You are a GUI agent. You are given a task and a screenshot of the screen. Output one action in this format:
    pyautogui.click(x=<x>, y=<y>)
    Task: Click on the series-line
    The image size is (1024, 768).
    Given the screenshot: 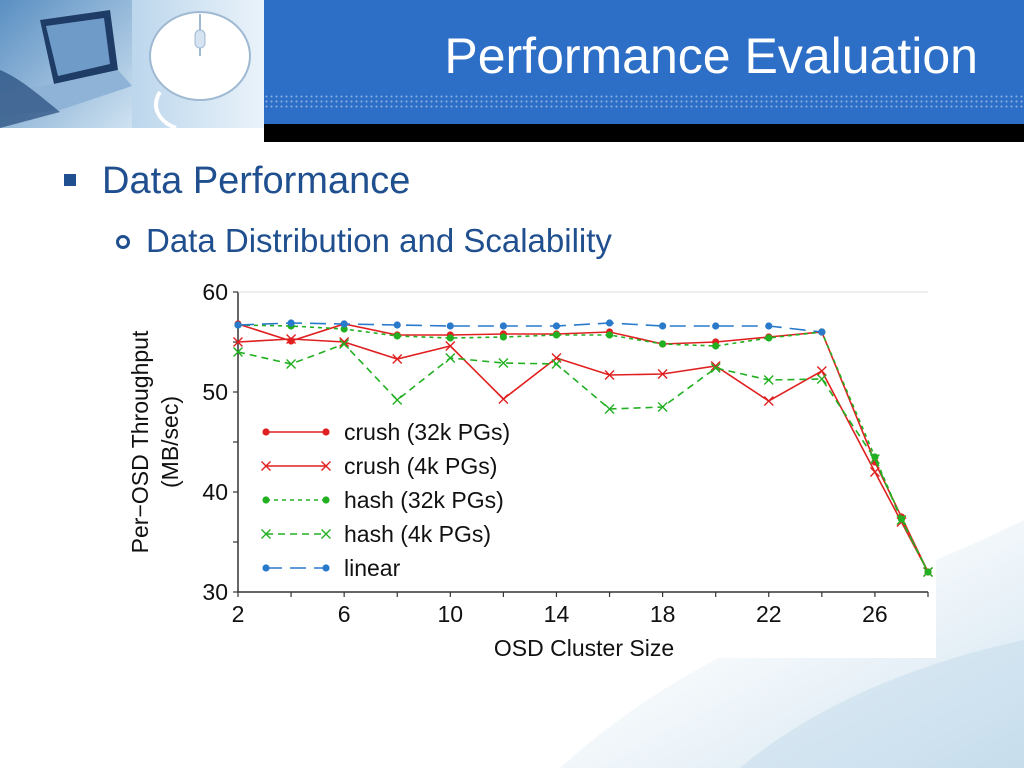 What is the action you would take?
    pyautogui.click(x=529, y=327)
    